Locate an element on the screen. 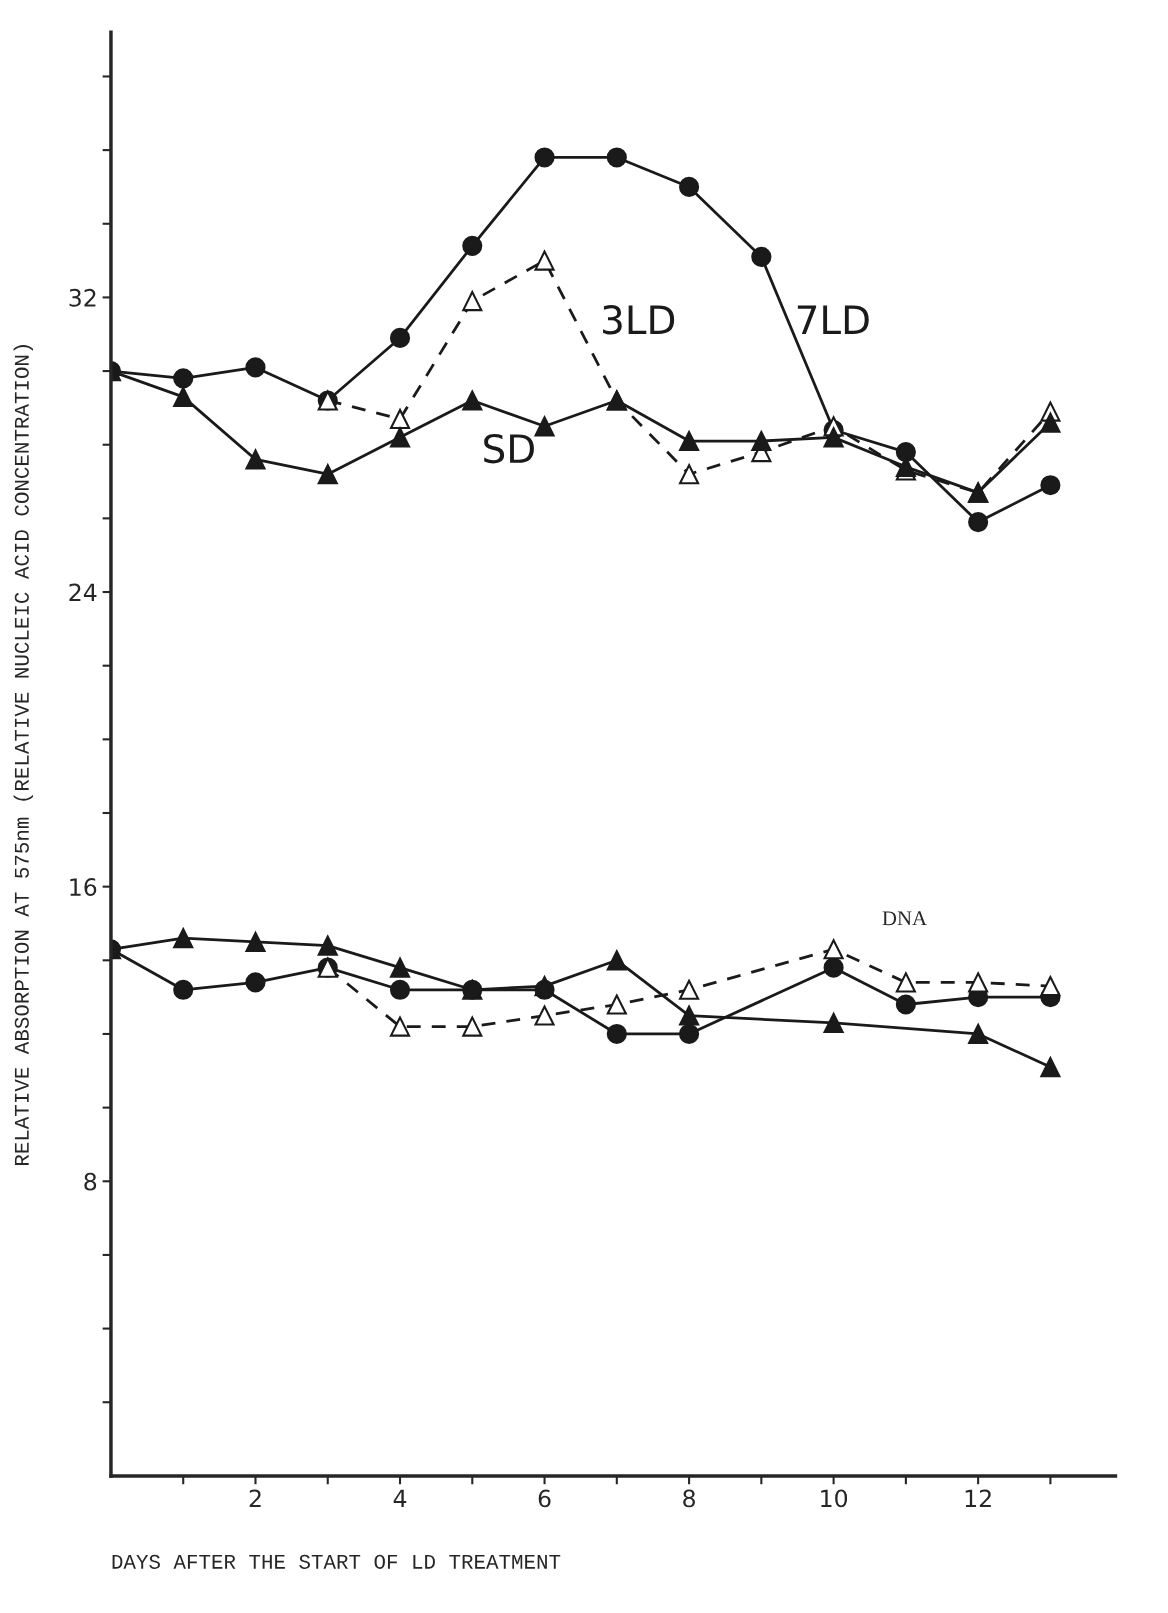 The height and width of the screenshot is (1613, 1168). series-label: 7LD is located at coordinates (833, 319).